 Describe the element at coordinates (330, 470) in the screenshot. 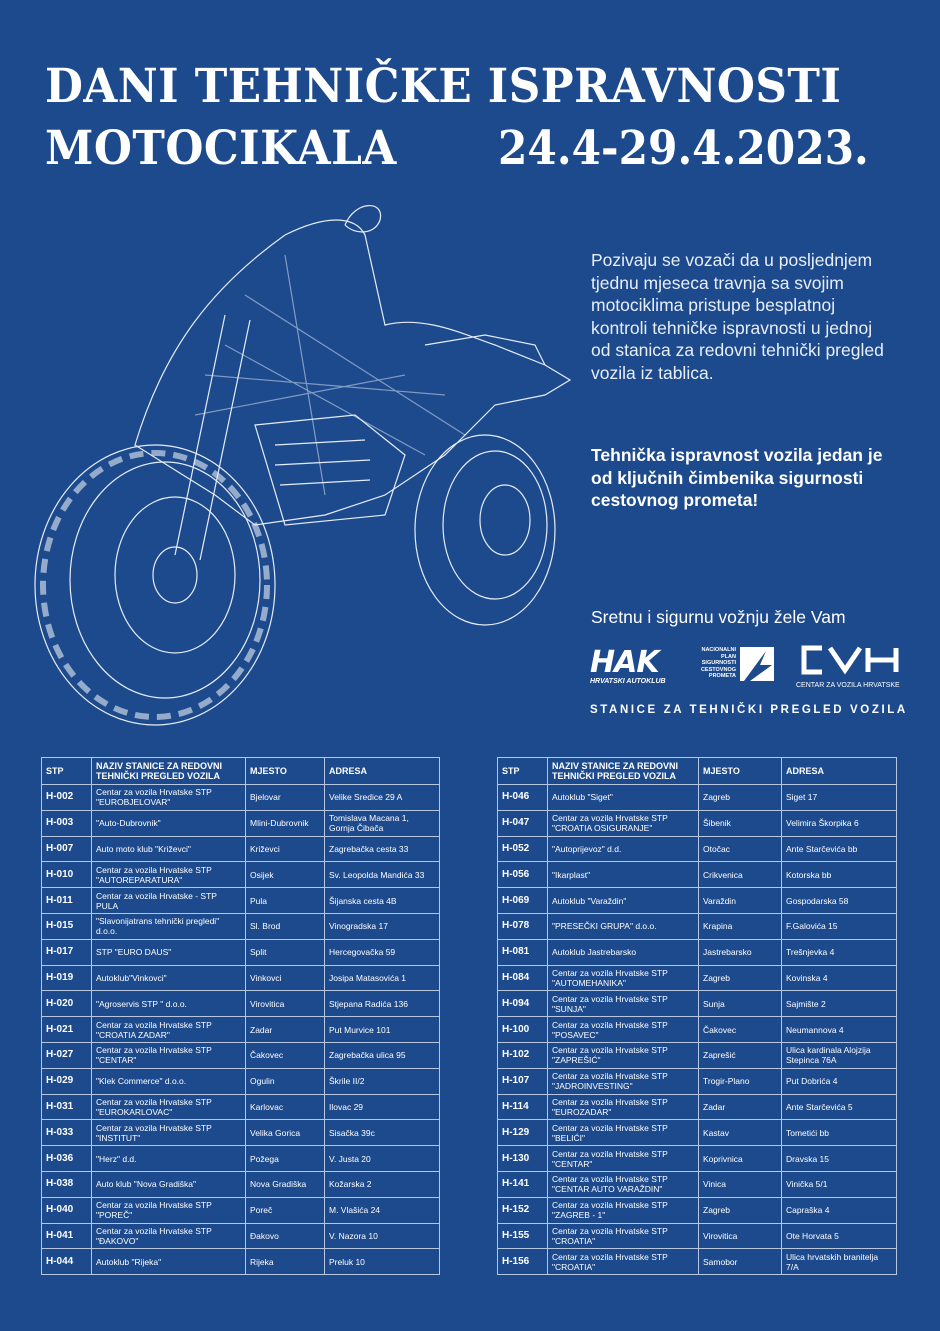

I see `engine` at that location.